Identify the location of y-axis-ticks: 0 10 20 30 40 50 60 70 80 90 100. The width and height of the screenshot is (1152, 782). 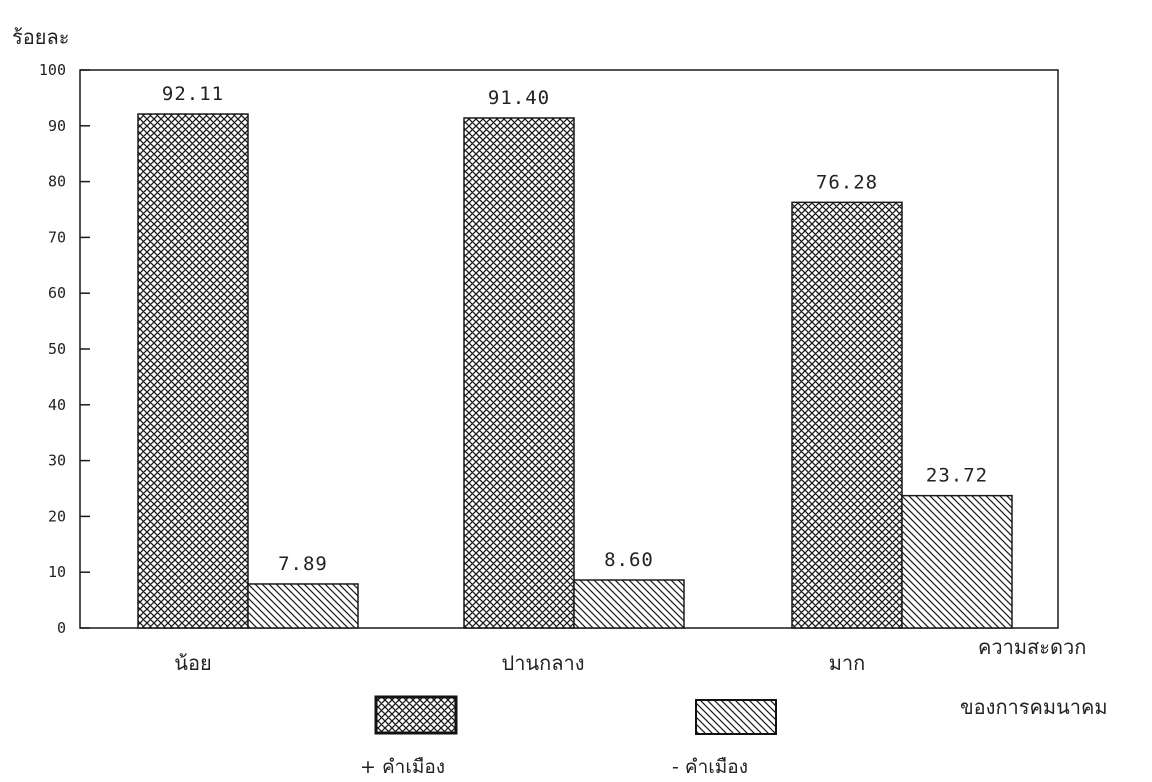
(64, 349).